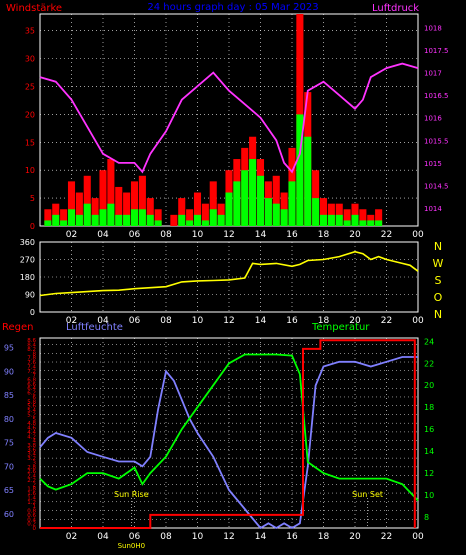 Image resolution: width=466 pixels, height=555 pixels. I want to click on pressure-y-tick: 1017.5, so click(436, 51).